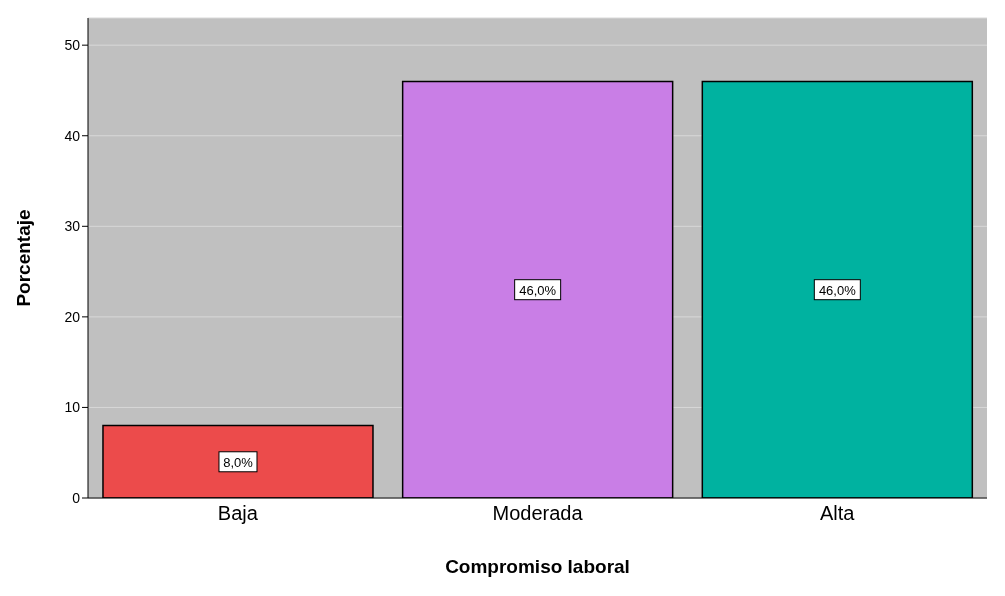 Image resolution: width=1005 pixels, height=596 pixels. What do you see at coordinates (72, 316) in the screenshot?
I see `y-tick-label: 20` at bounding box center [72, 316].